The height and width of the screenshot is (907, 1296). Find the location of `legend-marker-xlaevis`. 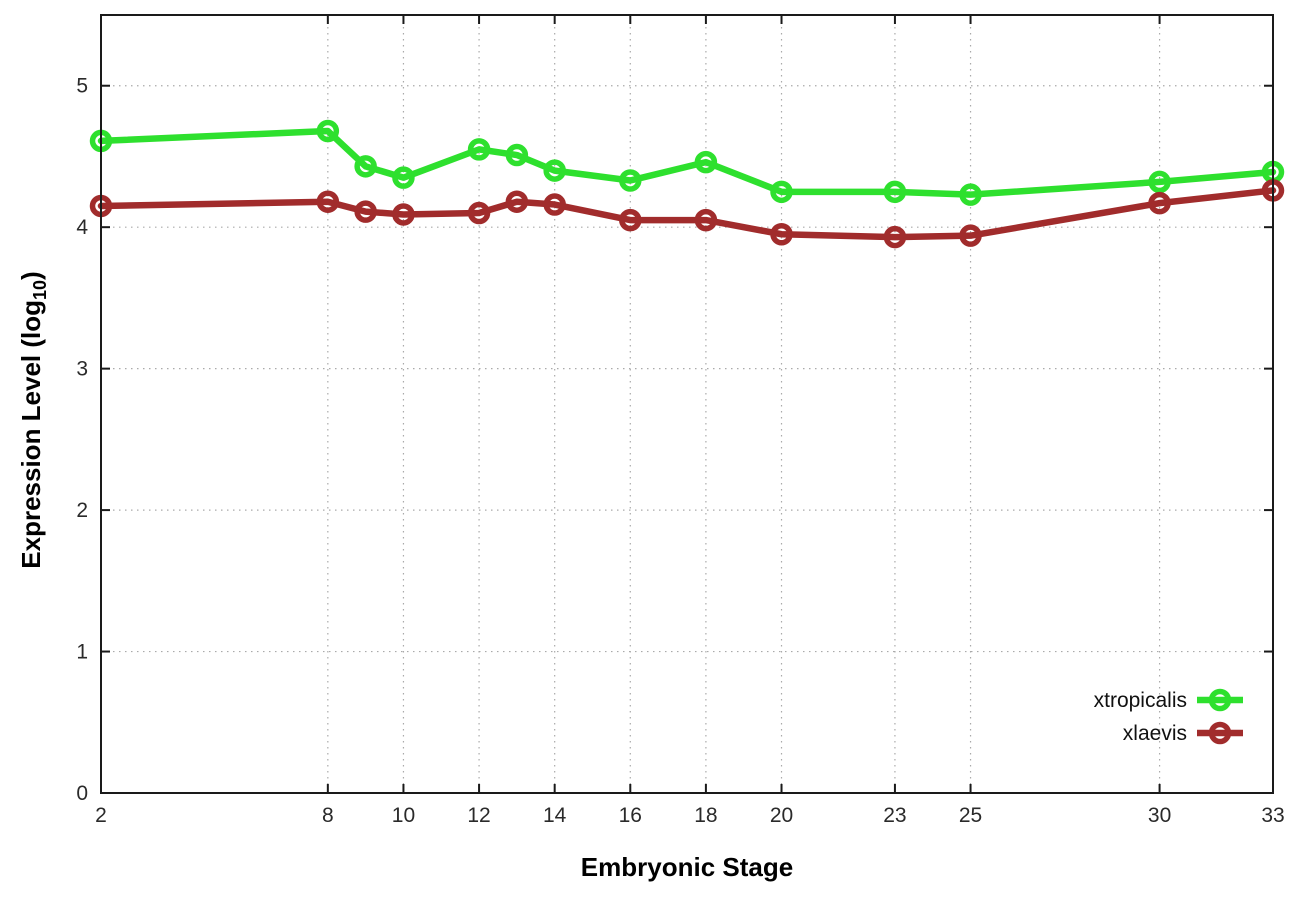

legend-marker-xlaevis is located at coordinates (1220, 733).